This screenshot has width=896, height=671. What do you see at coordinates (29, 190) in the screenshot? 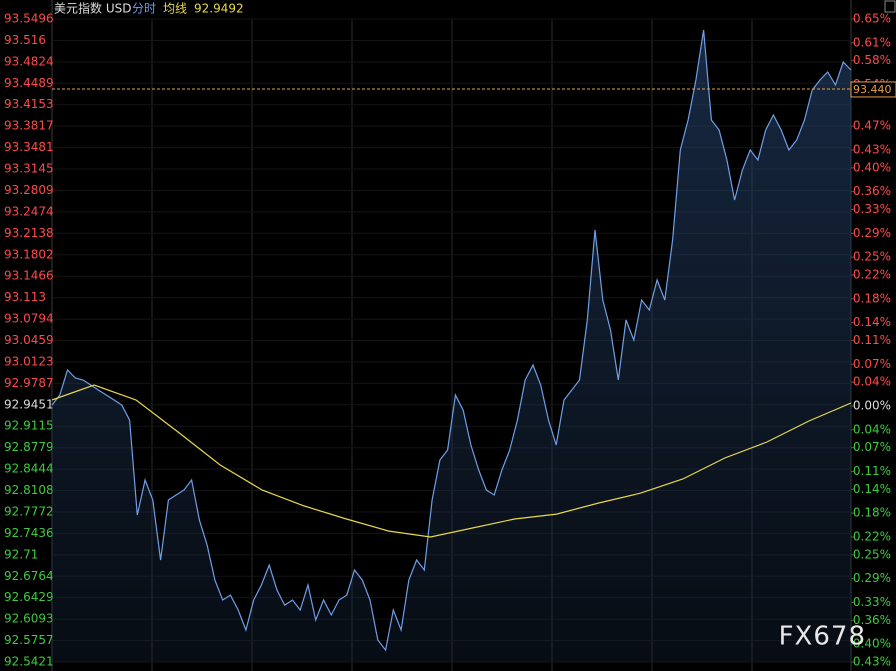
I see `y-tick-label: 93.2809` at bounding box center [29, 190].